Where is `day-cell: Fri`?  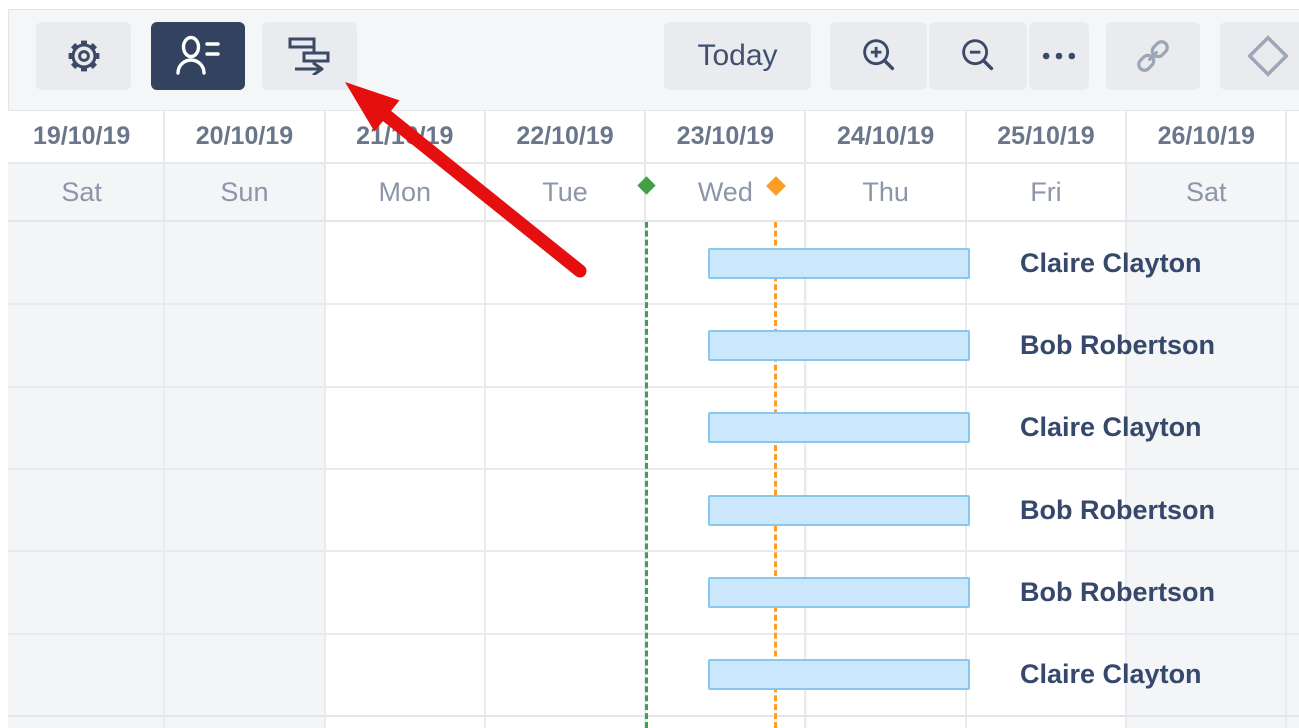
day-cell: Fri is located at coordinates (1047, 192).